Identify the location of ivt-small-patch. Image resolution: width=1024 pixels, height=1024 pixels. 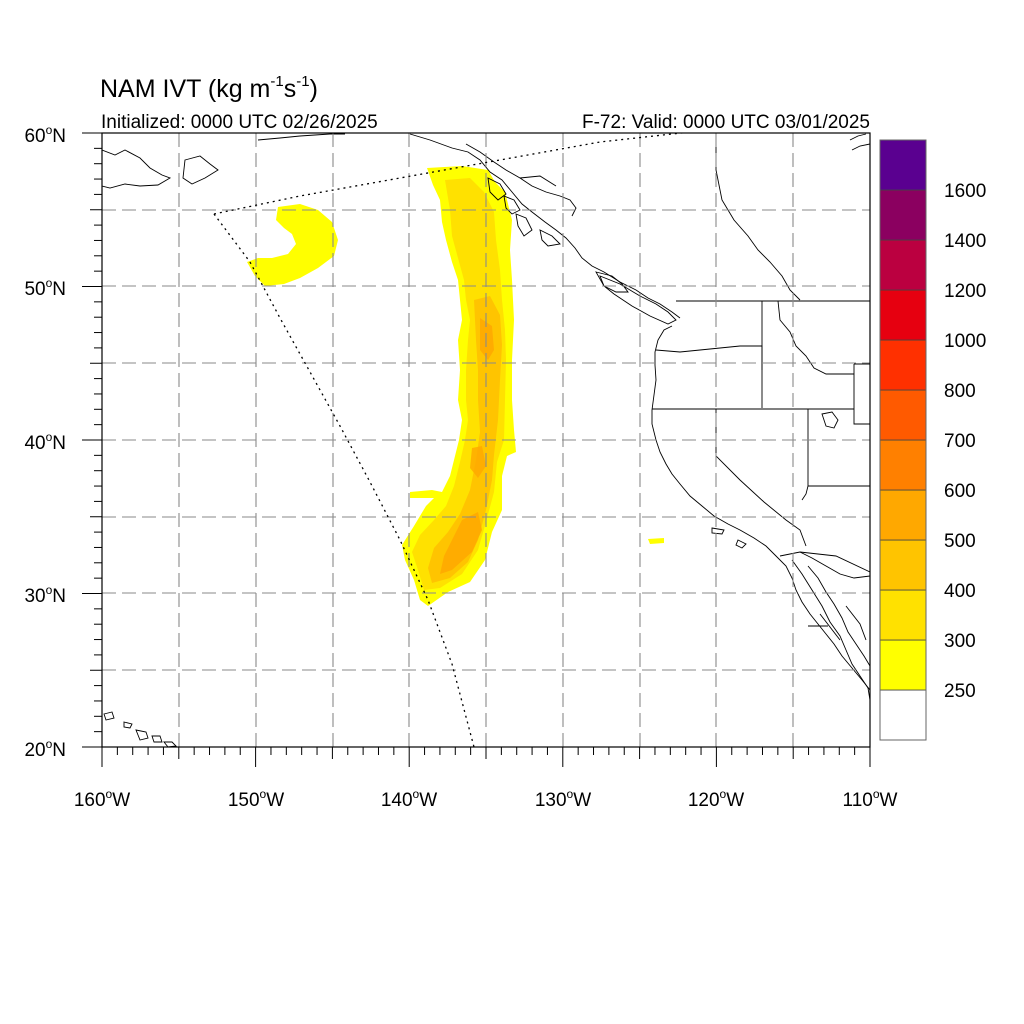
(656, 541).